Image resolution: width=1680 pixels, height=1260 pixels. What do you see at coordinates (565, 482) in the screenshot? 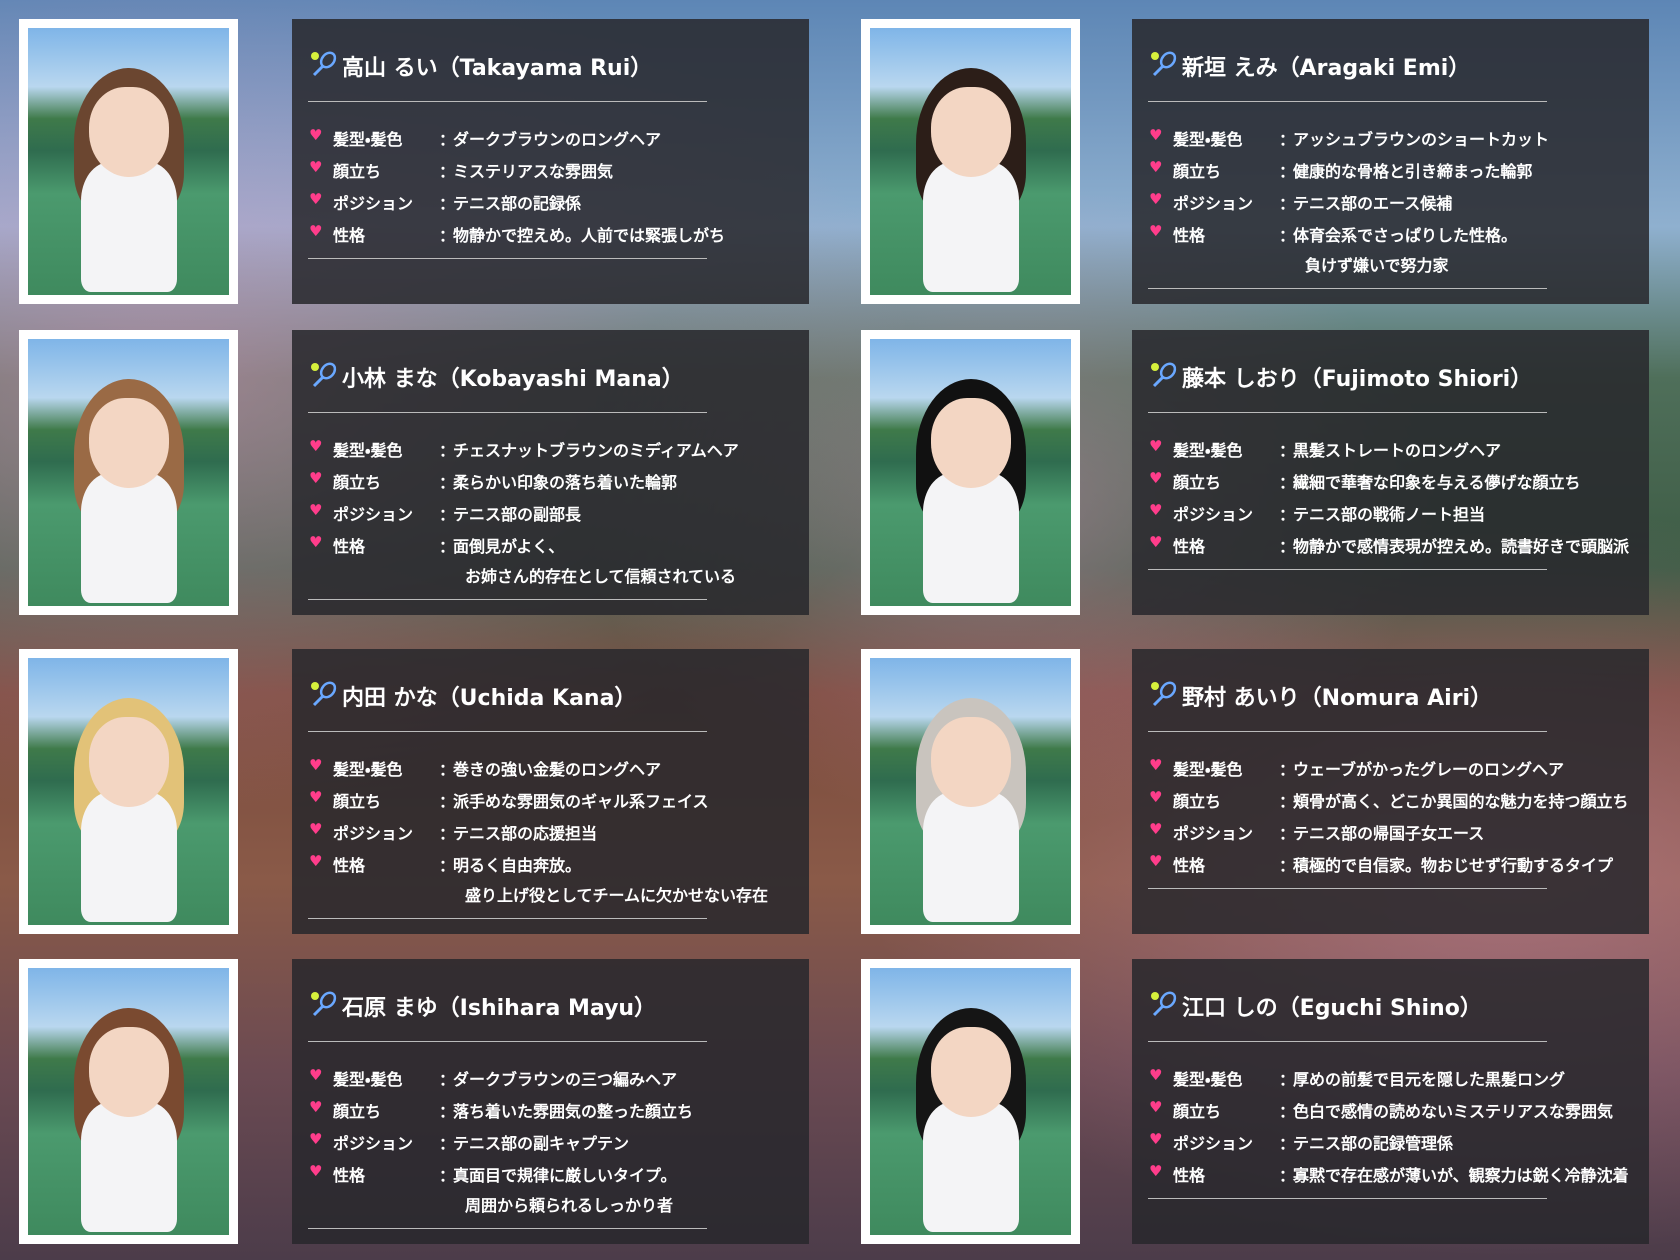
I see `attribute-value: 柔らかい印象の落ち着いた輪郭` at bounding box center [565, 482].